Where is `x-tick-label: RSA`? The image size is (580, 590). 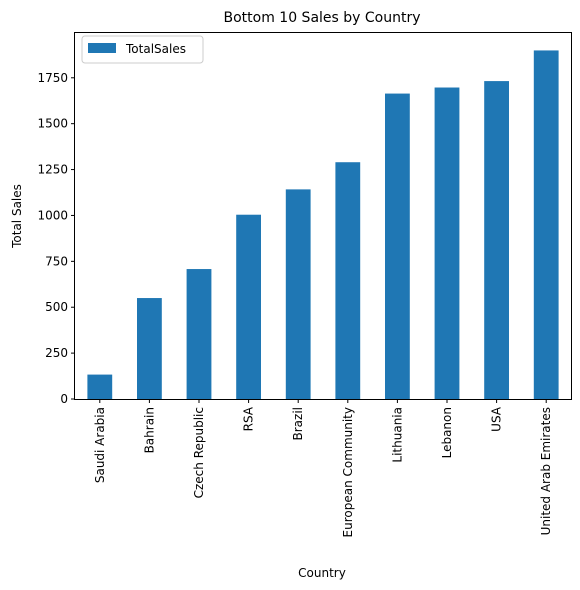 x-tick-label: RSA is located at coordinates (249, 418).